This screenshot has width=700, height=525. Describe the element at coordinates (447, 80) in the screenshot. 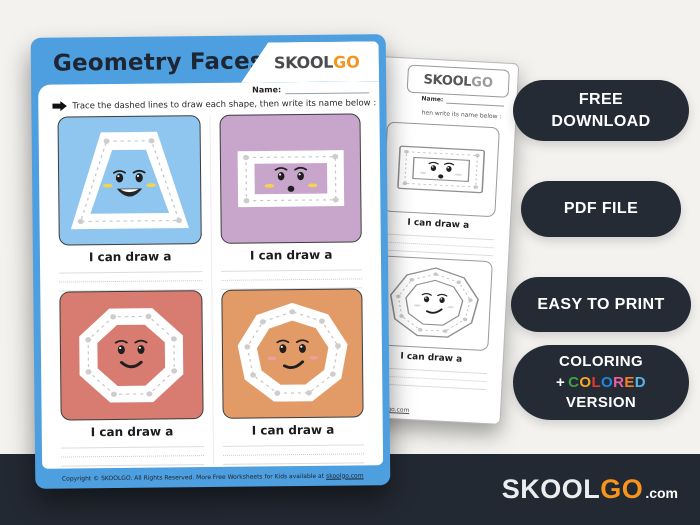

I see `skoolgo-logo-back-part1: SKOOL` at that location.